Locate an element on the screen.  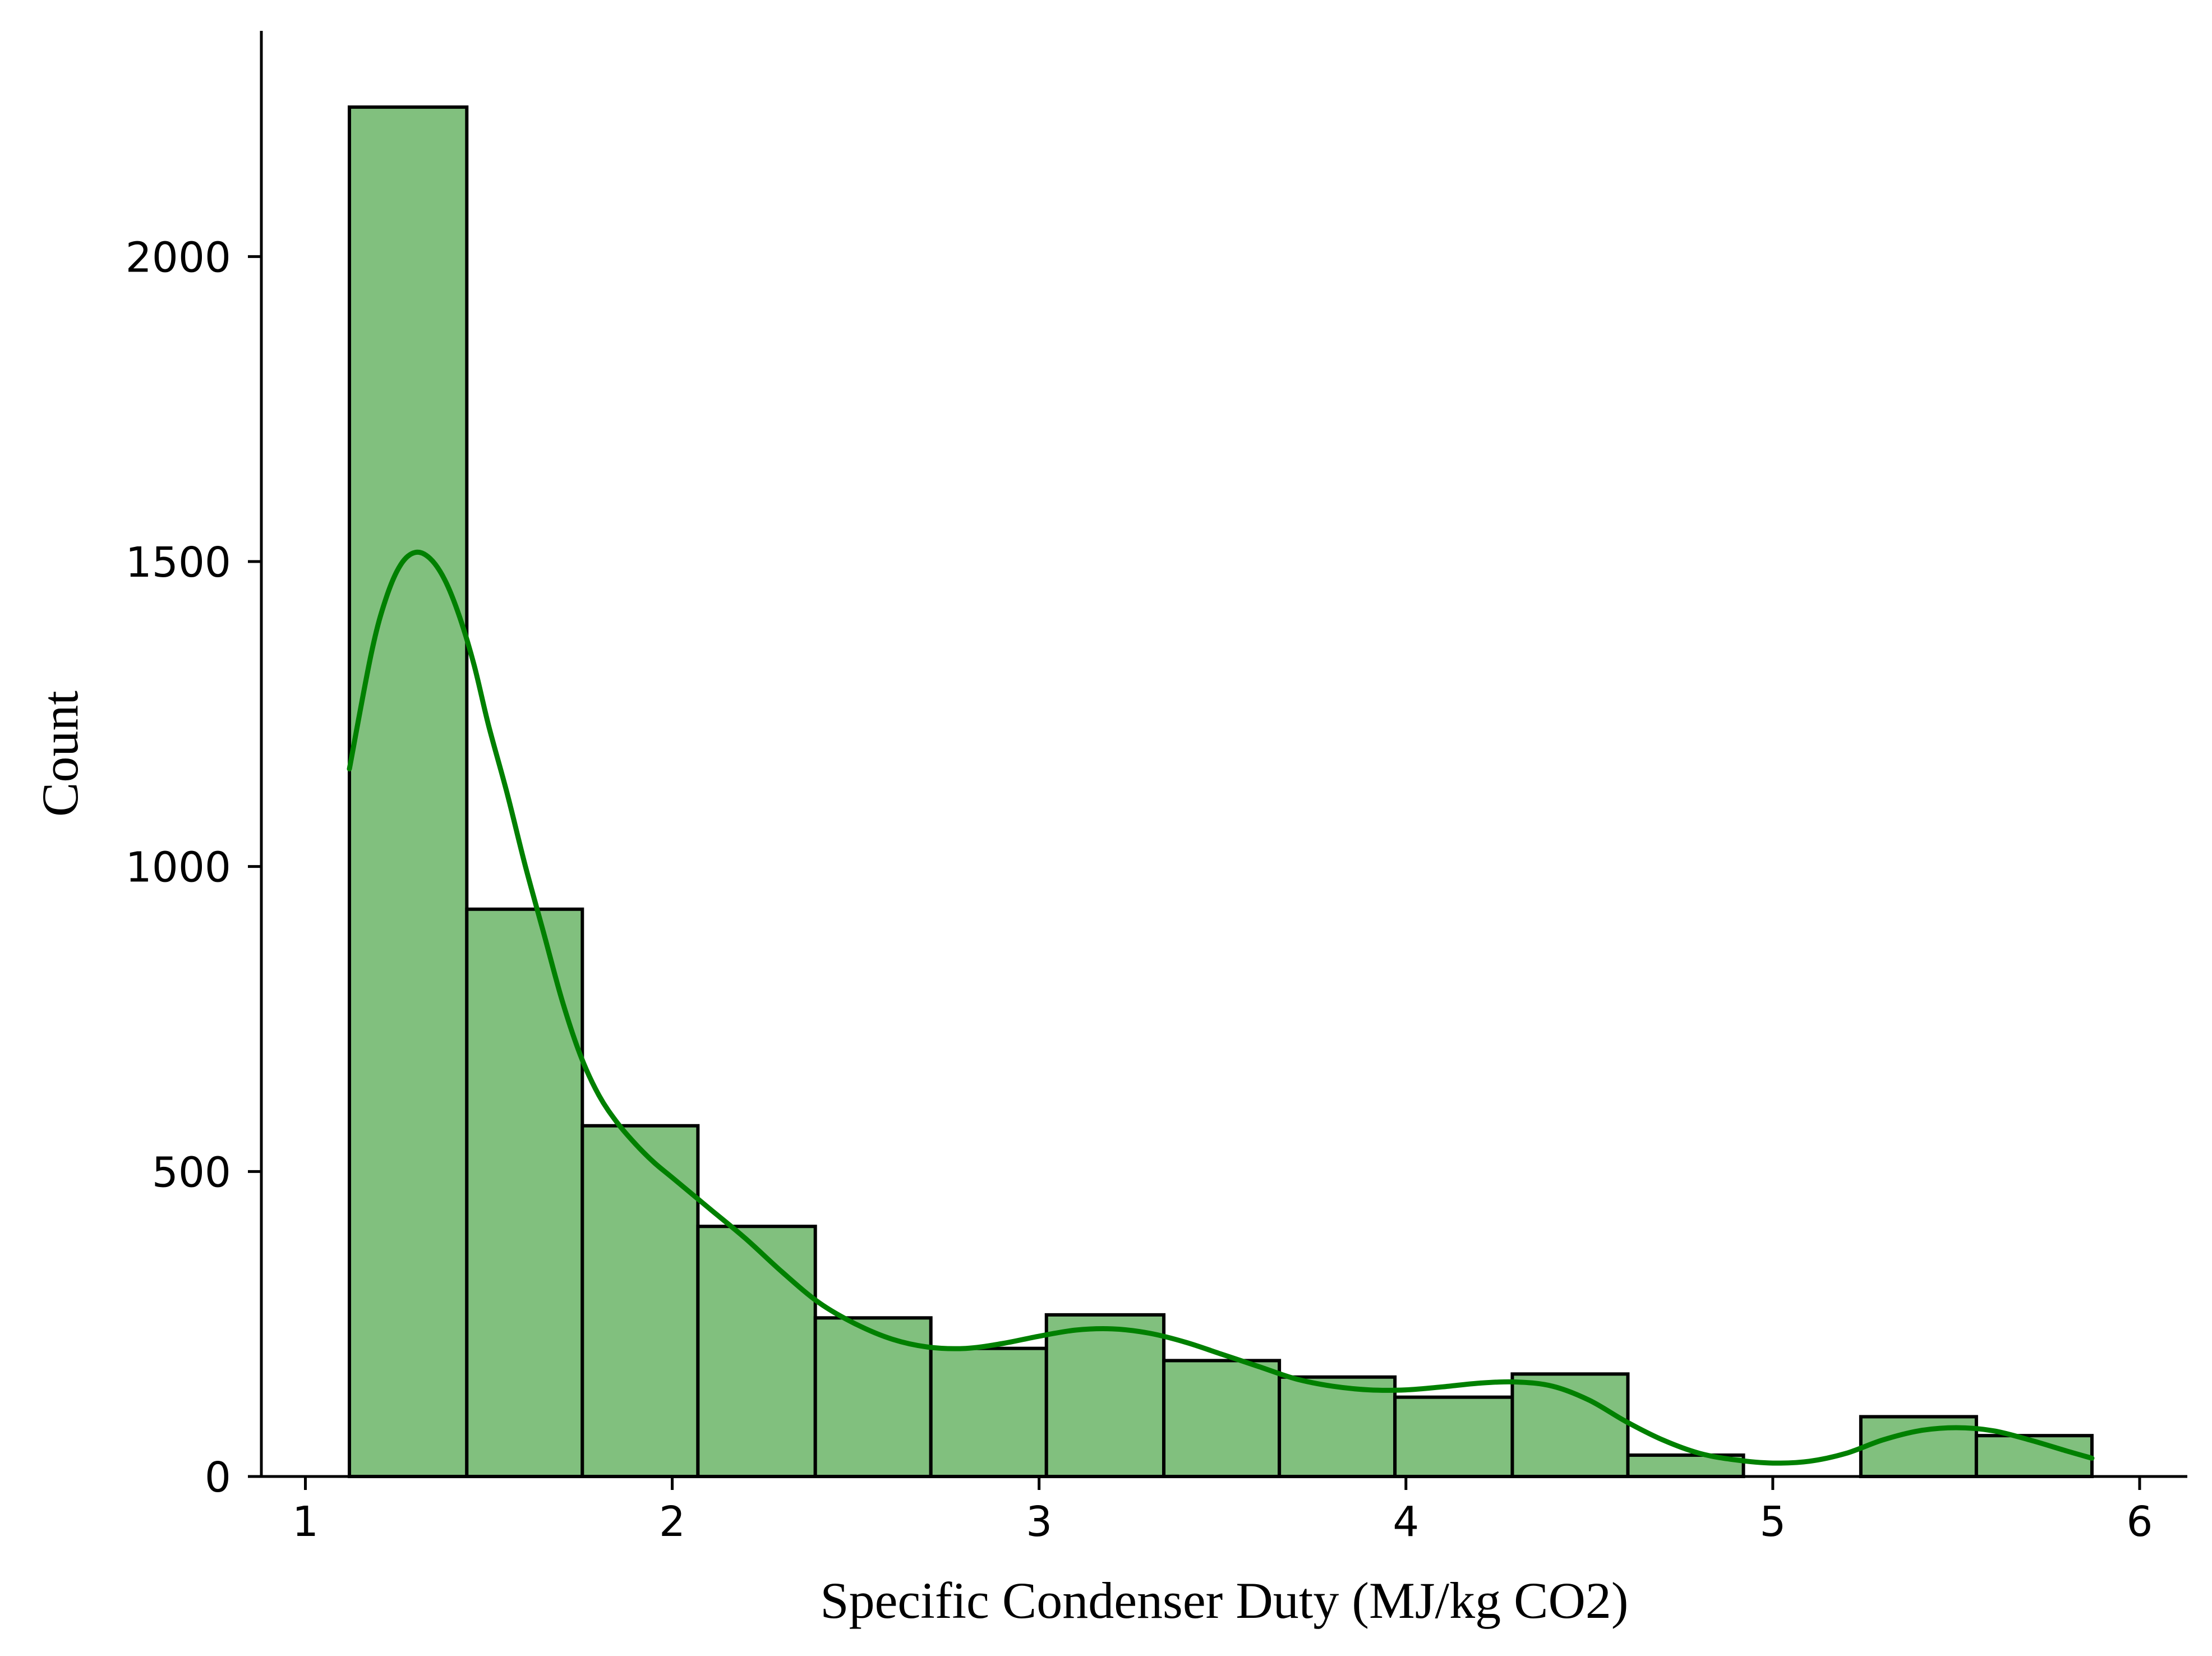
y-tick-label: 0 is located at coordinates (218, 1478).